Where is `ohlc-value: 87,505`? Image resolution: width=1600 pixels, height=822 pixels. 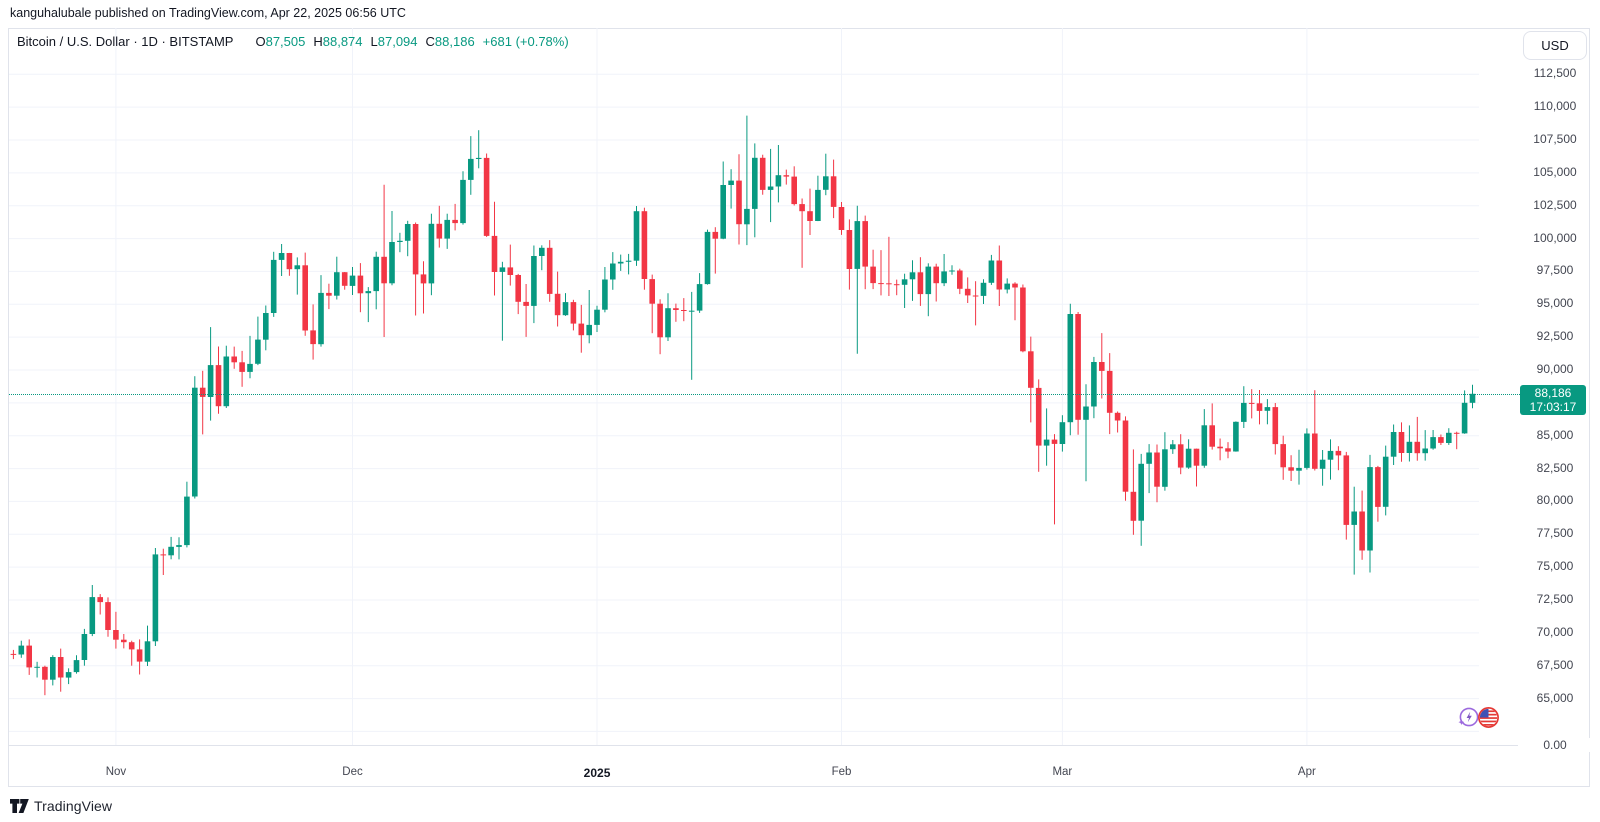 ohlc-value: 87,505 is located at coordinates (285, 41).